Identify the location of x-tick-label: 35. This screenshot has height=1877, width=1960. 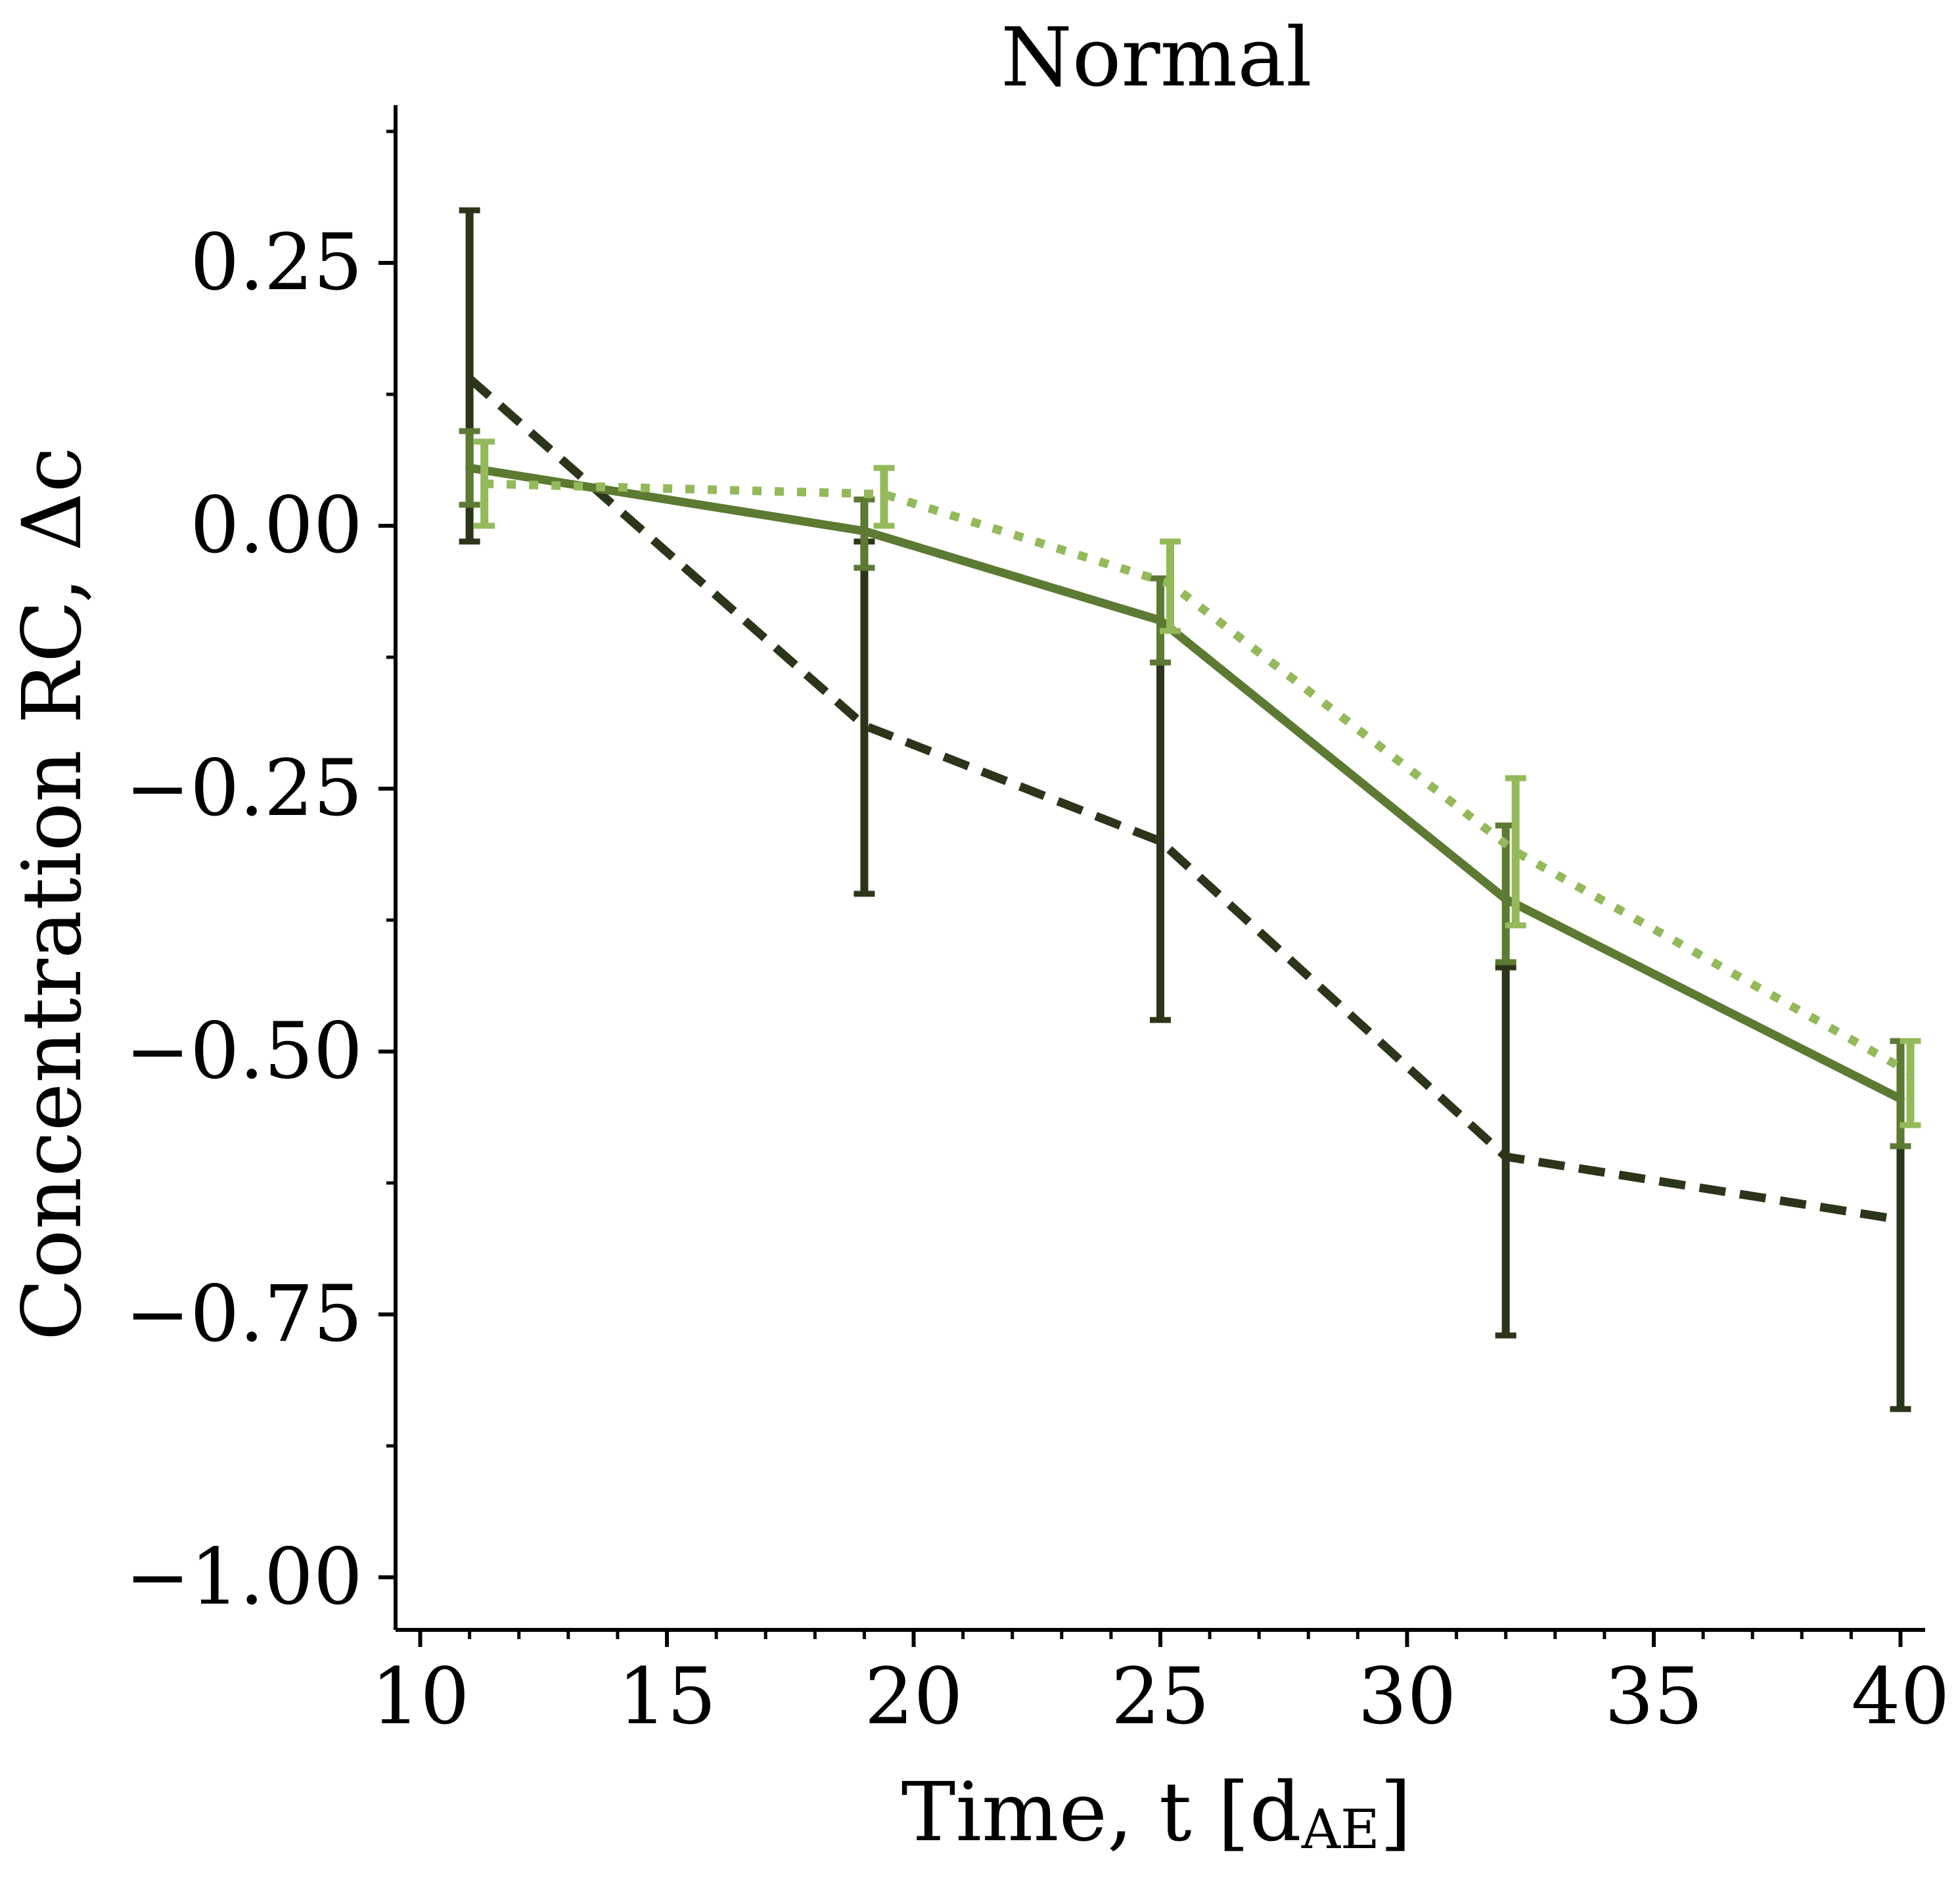
(1654, 1696).